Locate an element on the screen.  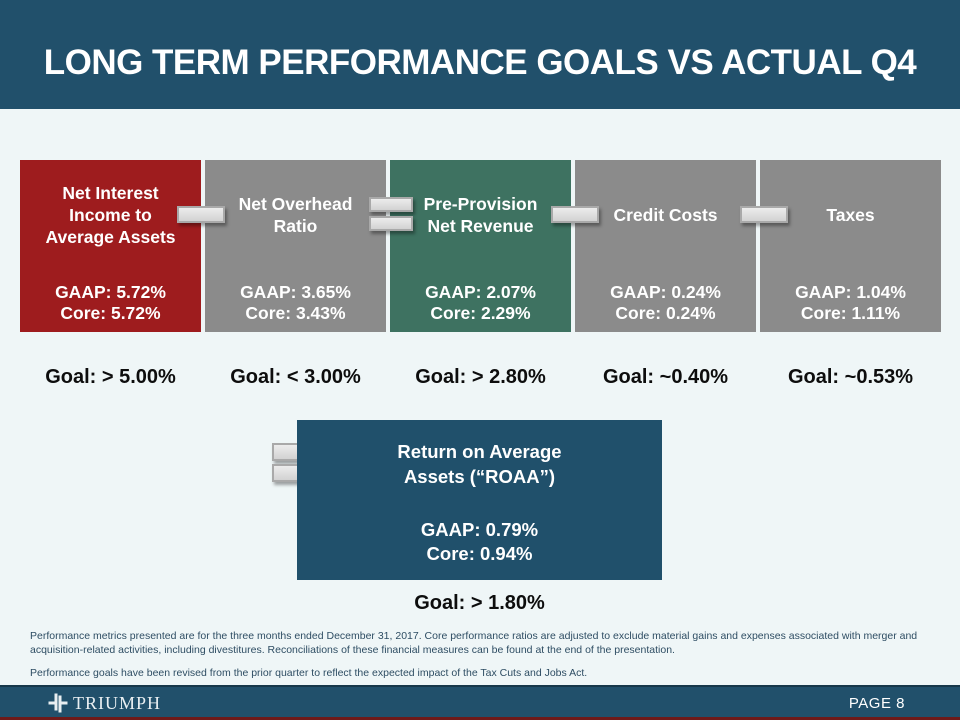
roaa-values: GAAP: 0.79% Core: 0.94% is located at coordinates (479, 542).